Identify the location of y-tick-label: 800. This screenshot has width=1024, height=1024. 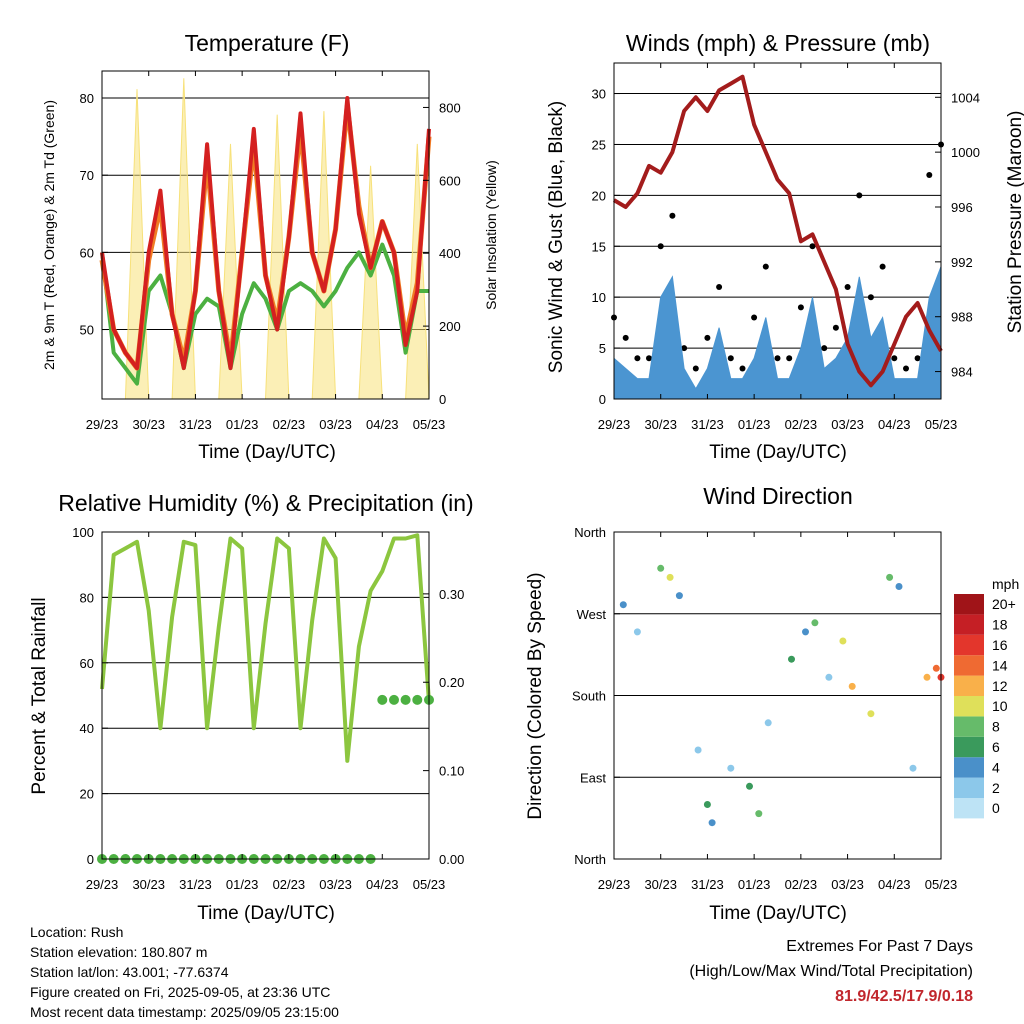
(450, 107).